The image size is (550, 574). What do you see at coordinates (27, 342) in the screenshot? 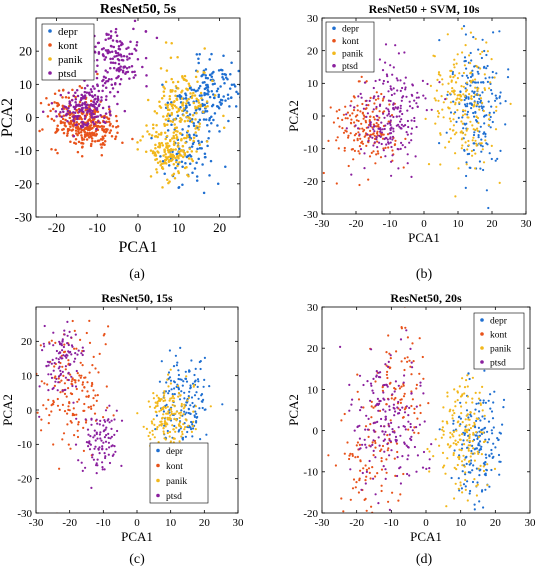
I see `y-tick-label: 20` at bounding box center [27, 342].